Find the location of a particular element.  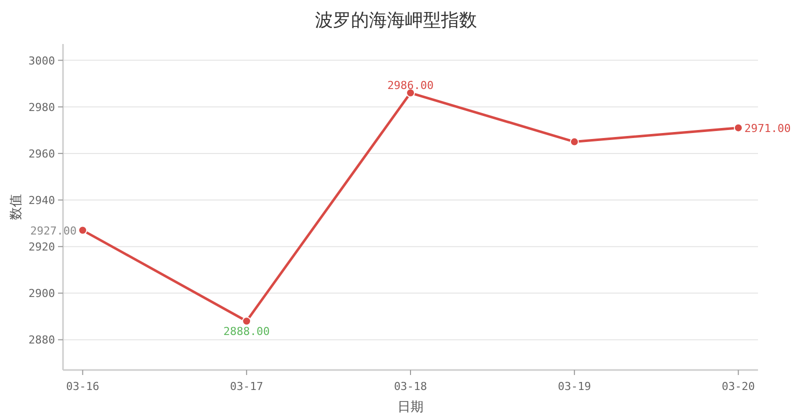

x-tick-label: 03-20 is located at coordinates (738, 386).